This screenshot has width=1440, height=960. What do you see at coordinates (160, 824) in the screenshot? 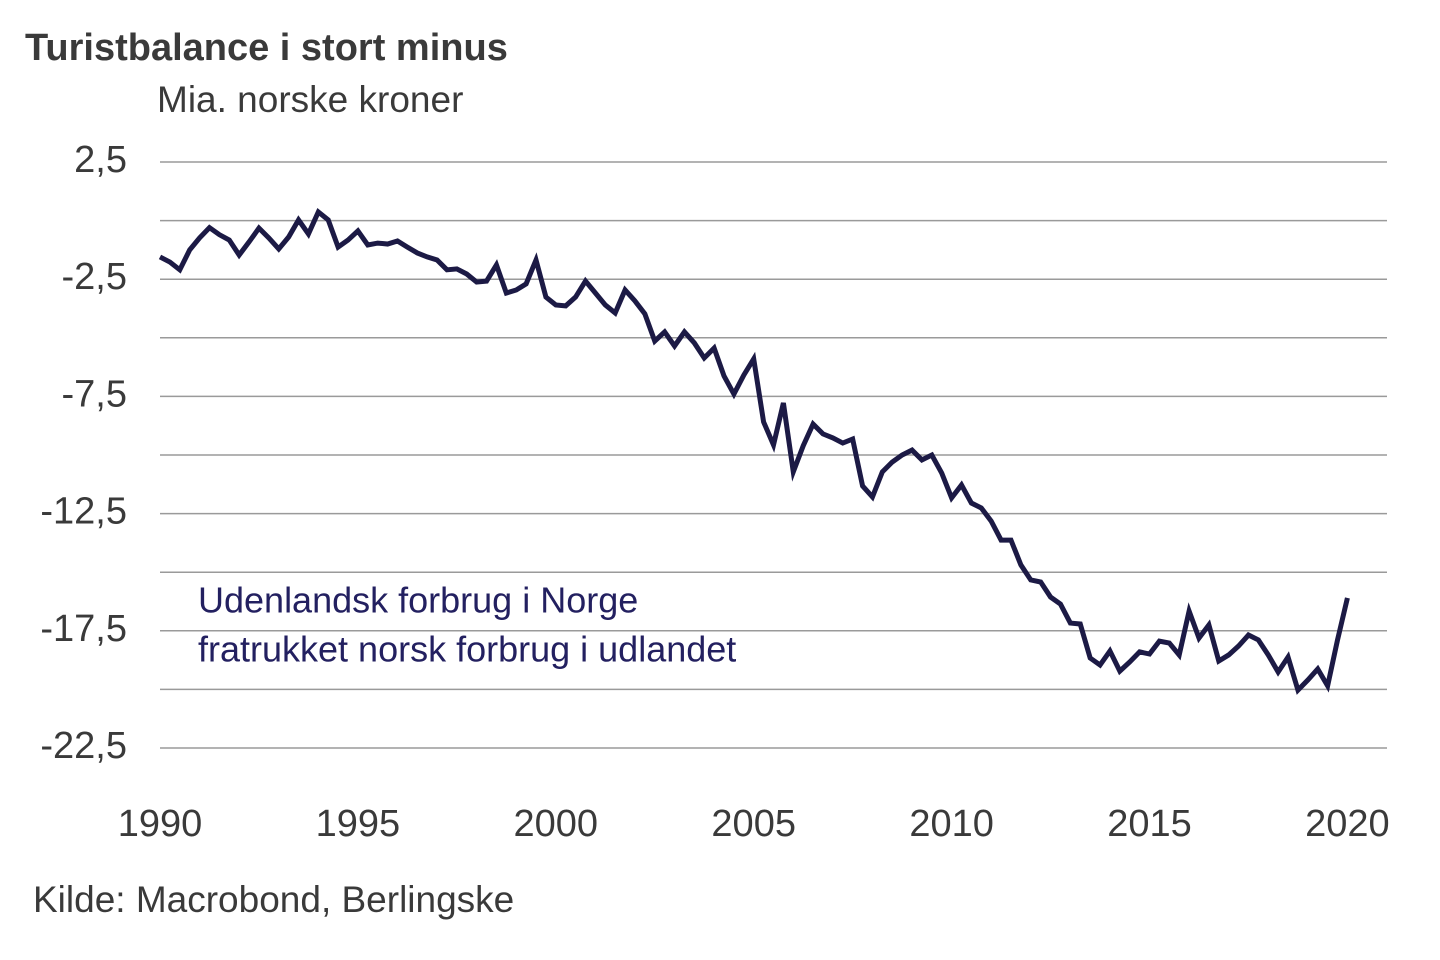
I see `x-tick-label: 1990` at bounding box center [160, 824].